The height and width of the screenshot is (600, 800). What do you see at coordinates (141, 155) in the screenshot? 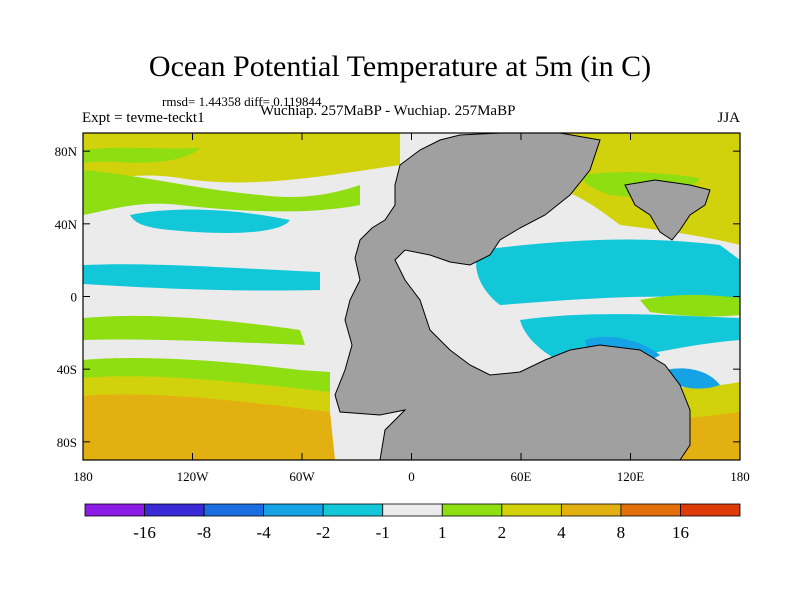
I see `field-band-north-green-w` at bounding box center [141, 155].